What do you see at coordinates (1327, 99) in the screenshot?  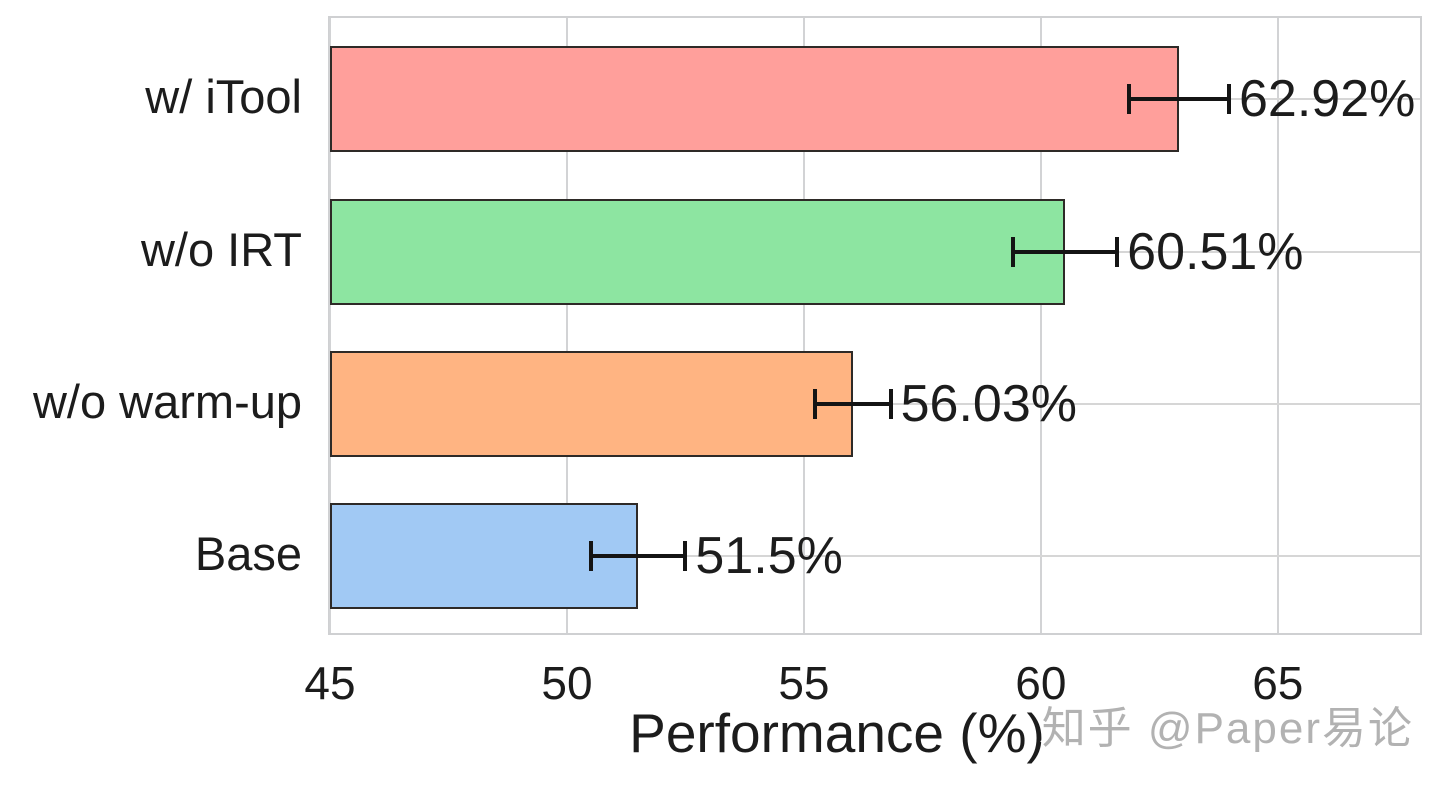 I see `value-label: 62.92%` at bounding box center [1327, 99].